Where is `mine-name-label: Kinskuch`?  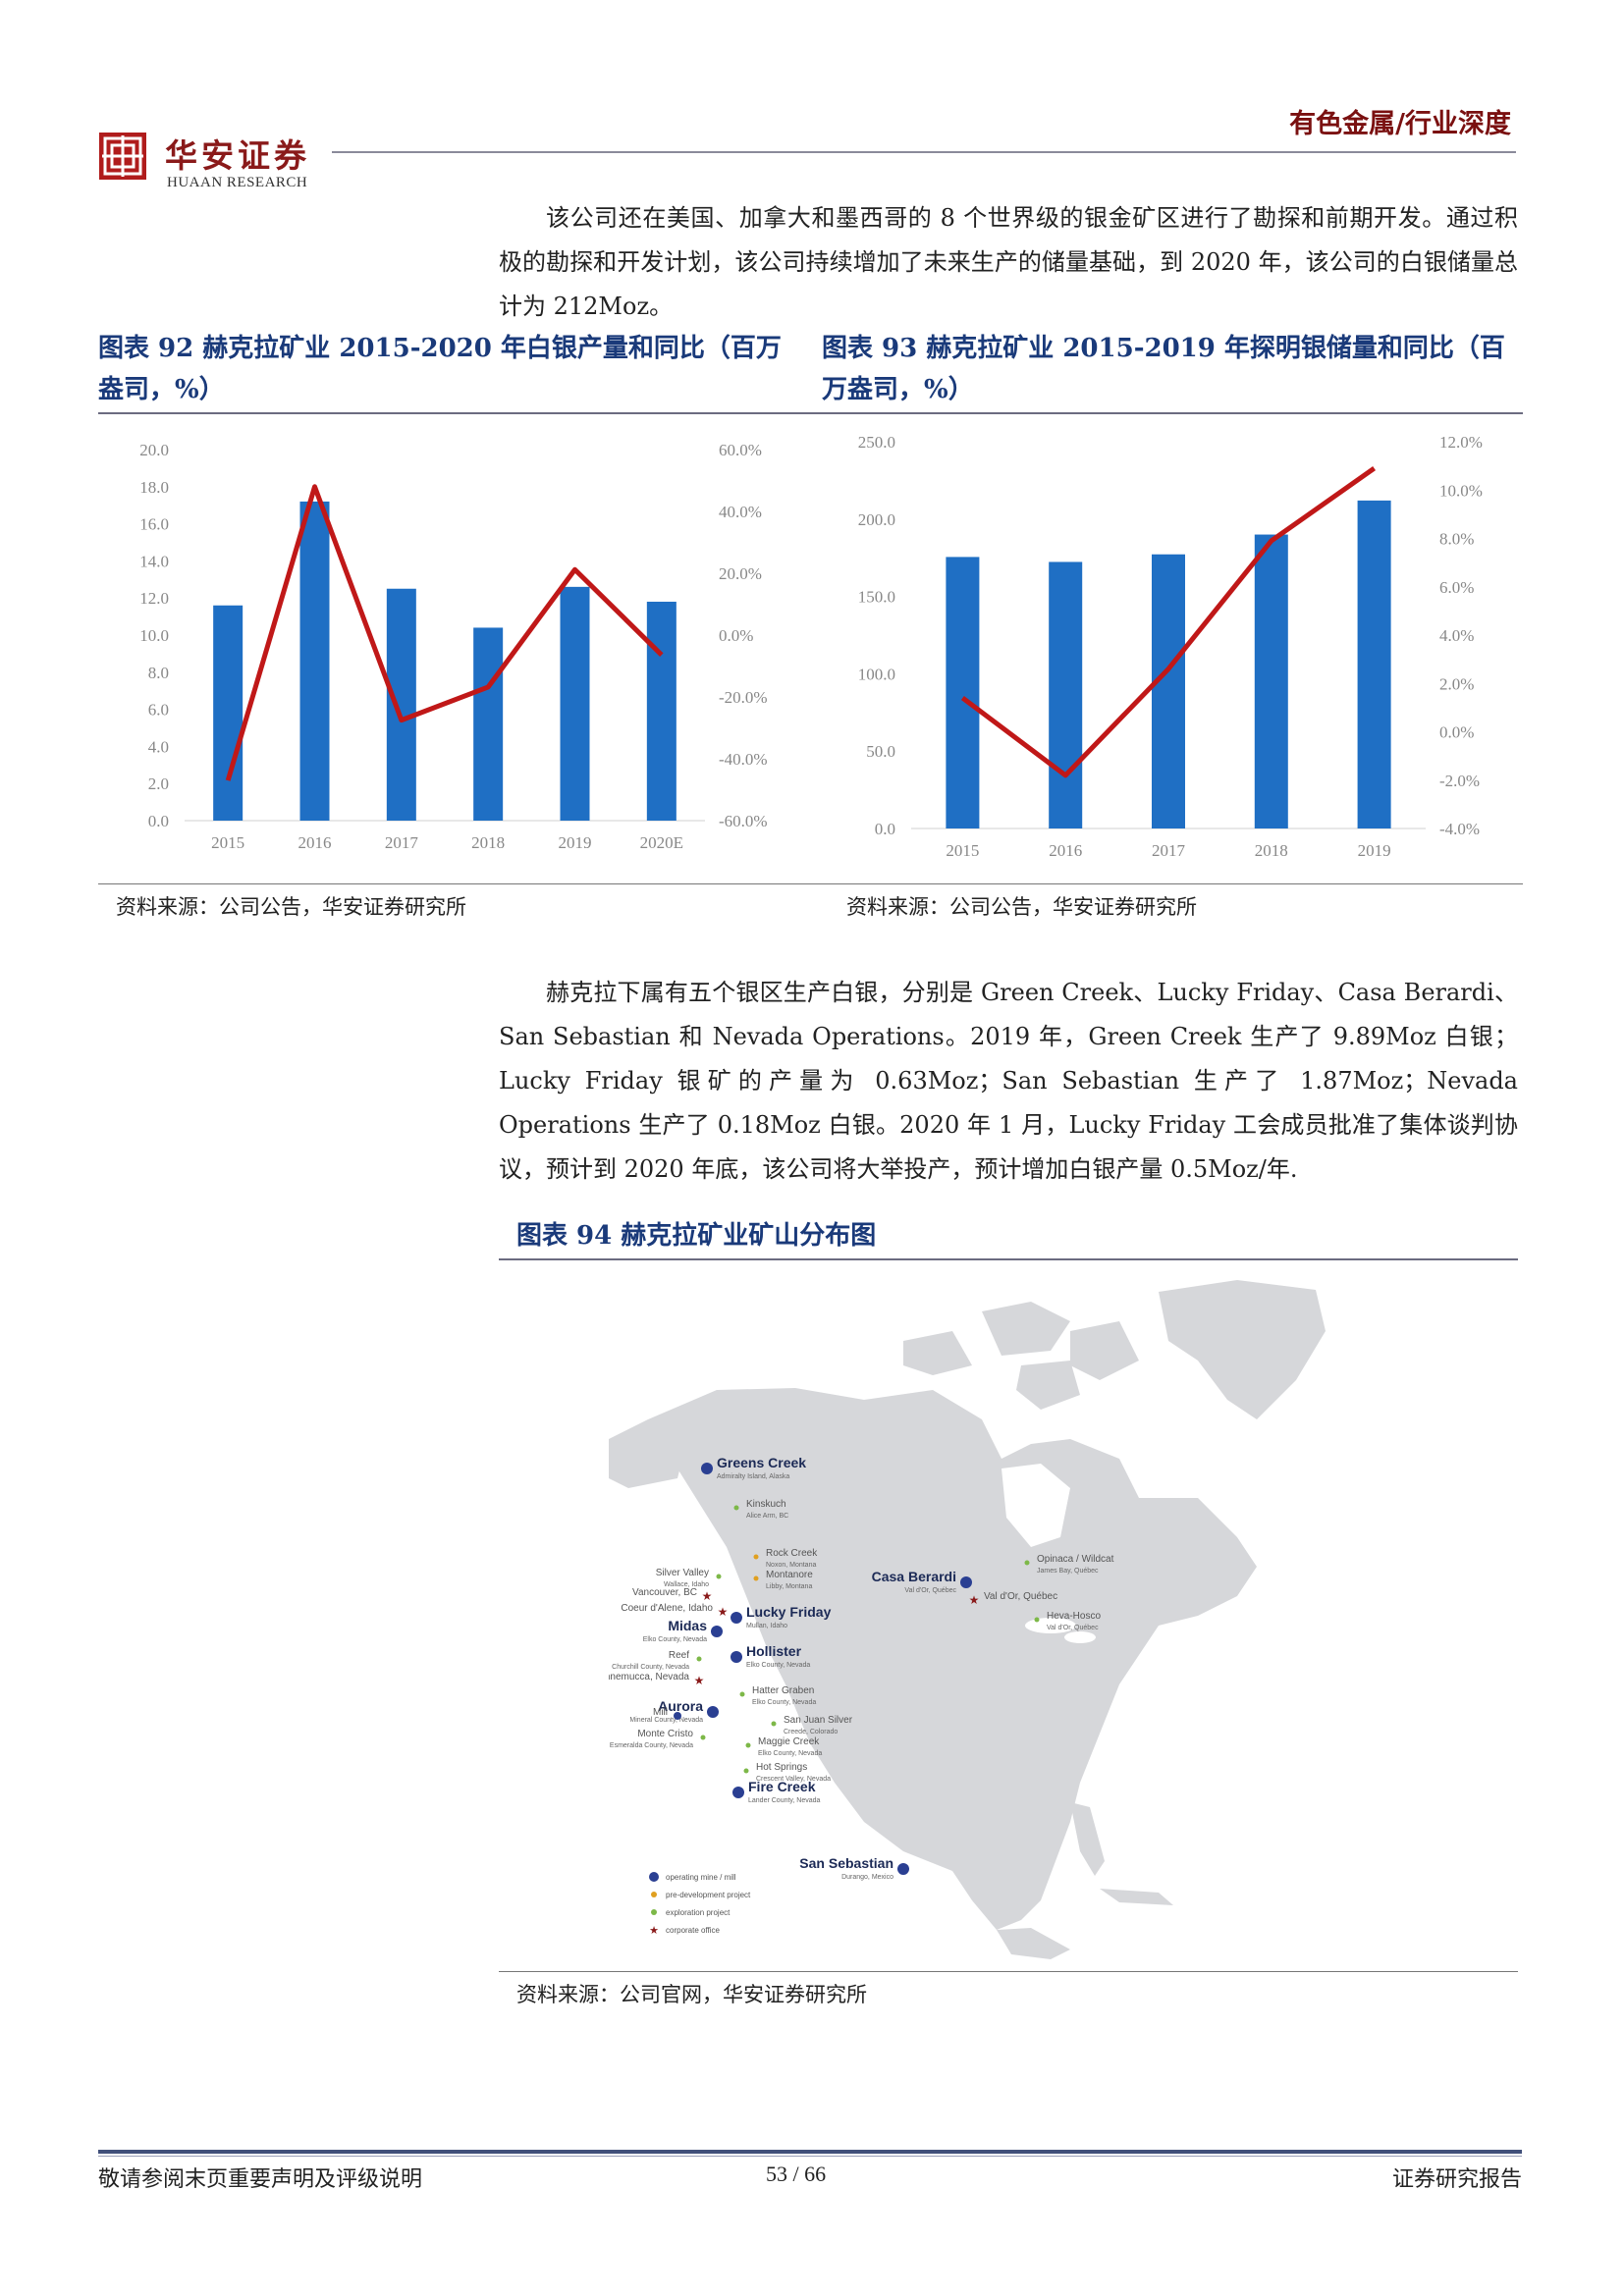
mine-name-label: Kinskuch is located at coordinates (766, 1504).